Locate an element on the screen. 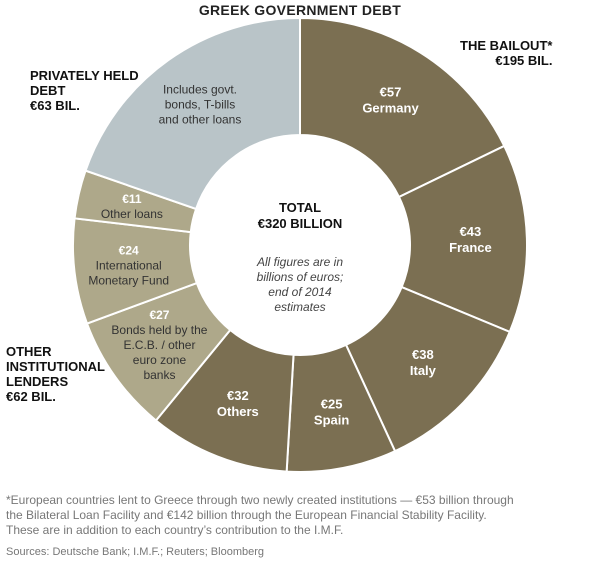 The height and width of the screenshot is (565, 600). slice-germany is located at coordinates (402, 107).